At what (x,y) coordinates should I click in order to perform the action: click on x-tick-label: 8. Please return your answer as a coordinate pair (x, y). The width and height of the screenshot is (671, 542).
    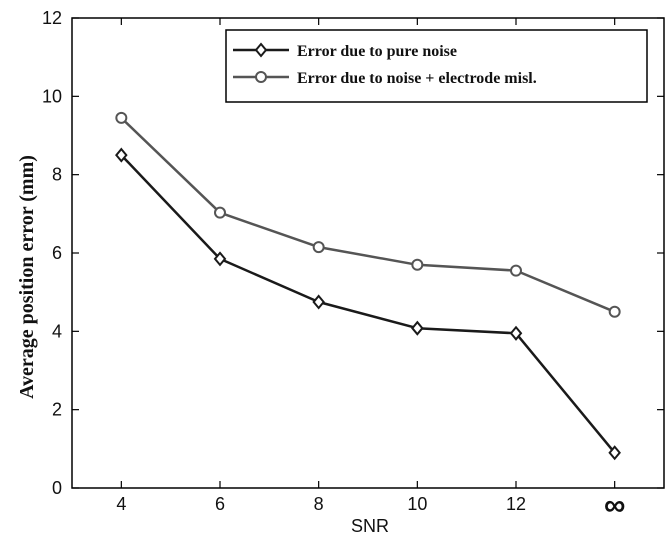
    Looking at the image, I should click on (319, 504).